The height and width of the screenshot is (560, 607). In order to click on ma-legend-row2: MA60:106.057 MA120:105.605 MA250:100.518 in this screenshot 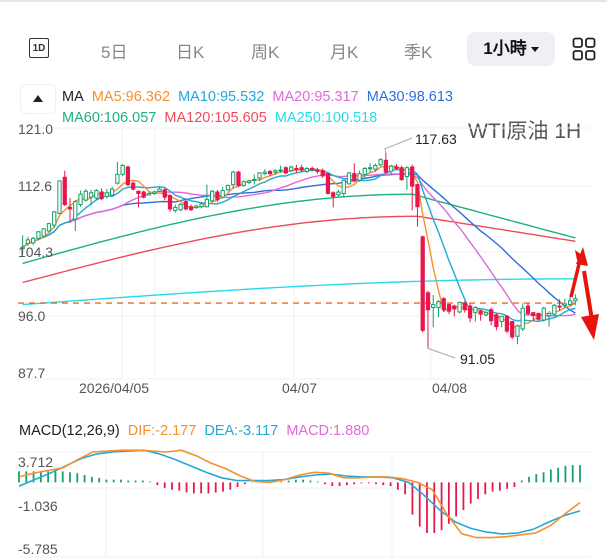, I will do `click(219, 118)`.